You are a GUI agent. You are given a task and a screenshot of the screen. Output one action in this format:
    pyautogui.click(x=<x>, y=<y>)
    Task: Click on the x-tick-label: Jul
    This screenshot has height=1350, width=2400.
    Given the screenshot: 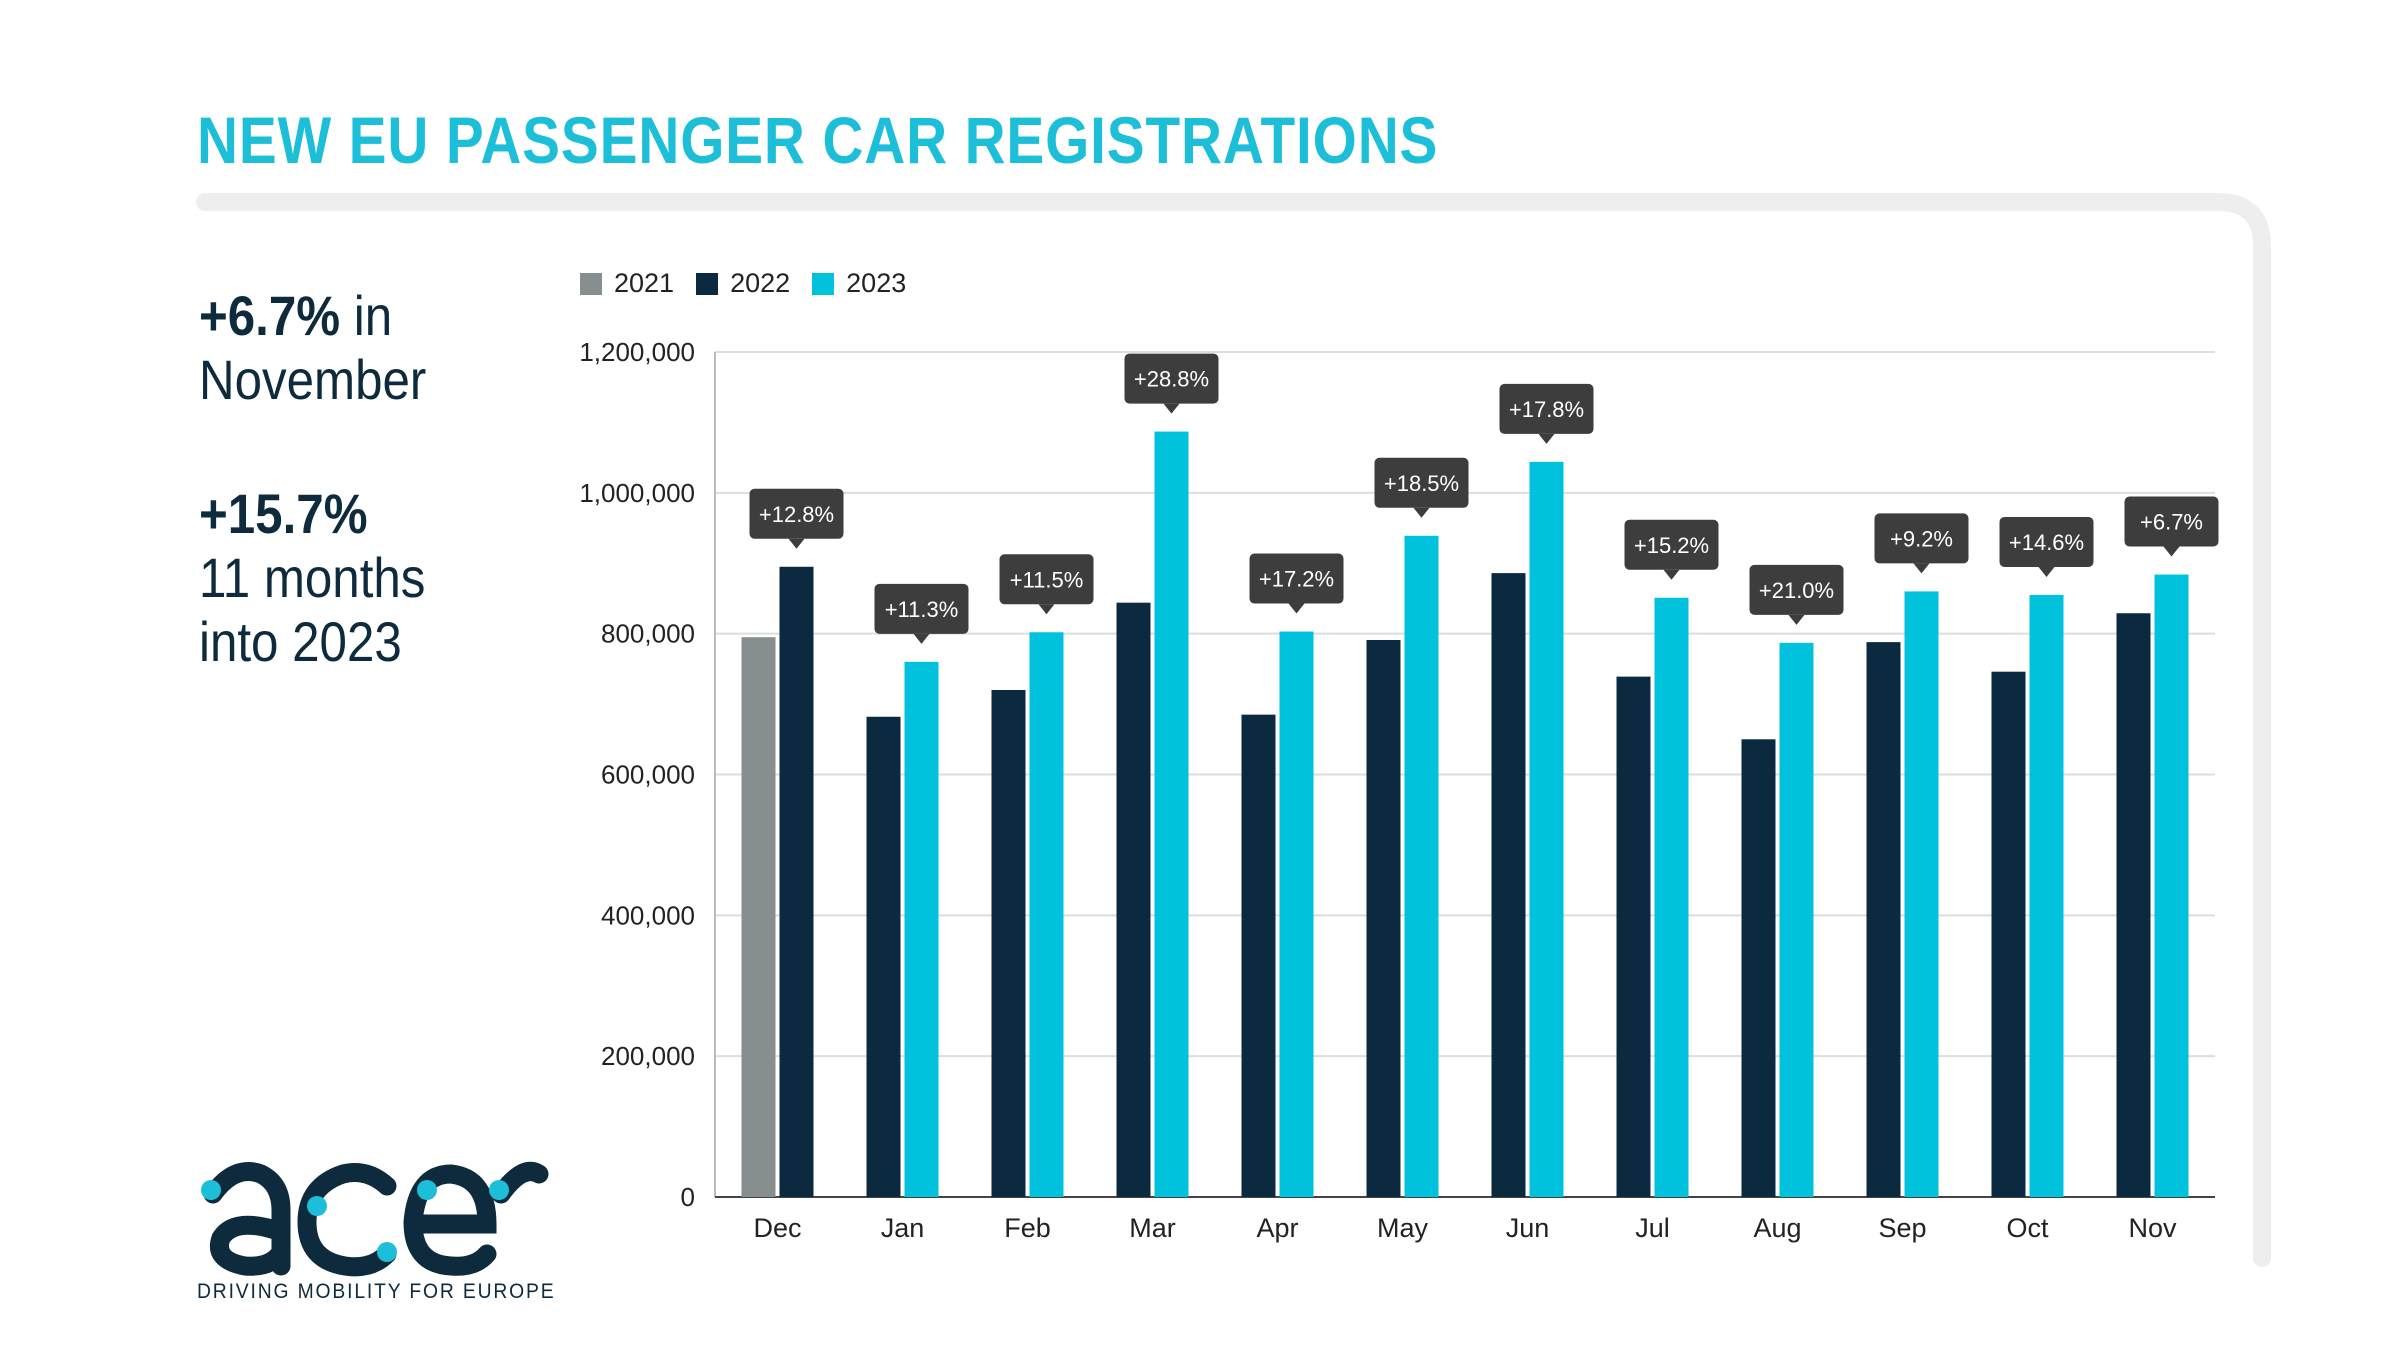 What is the action you would take?
    pyautogui.click(x=1652, y=1228)
    